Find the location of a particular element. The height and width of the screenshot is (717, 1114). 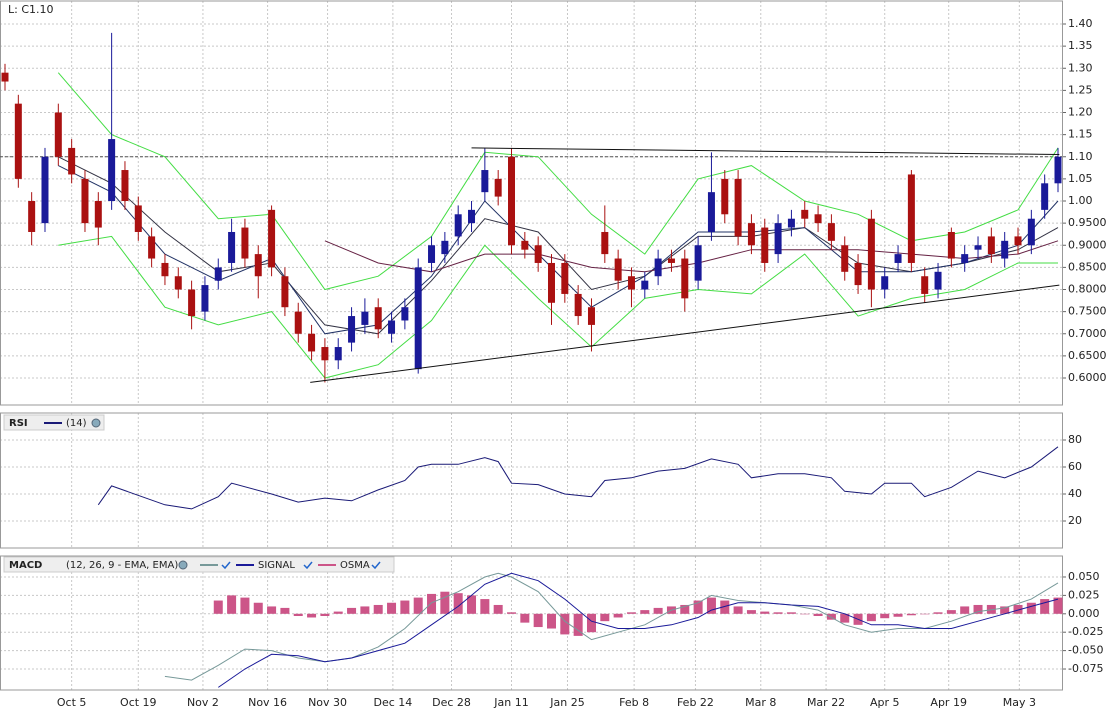

pane-params: (14) is located at coordinates (76, 423).